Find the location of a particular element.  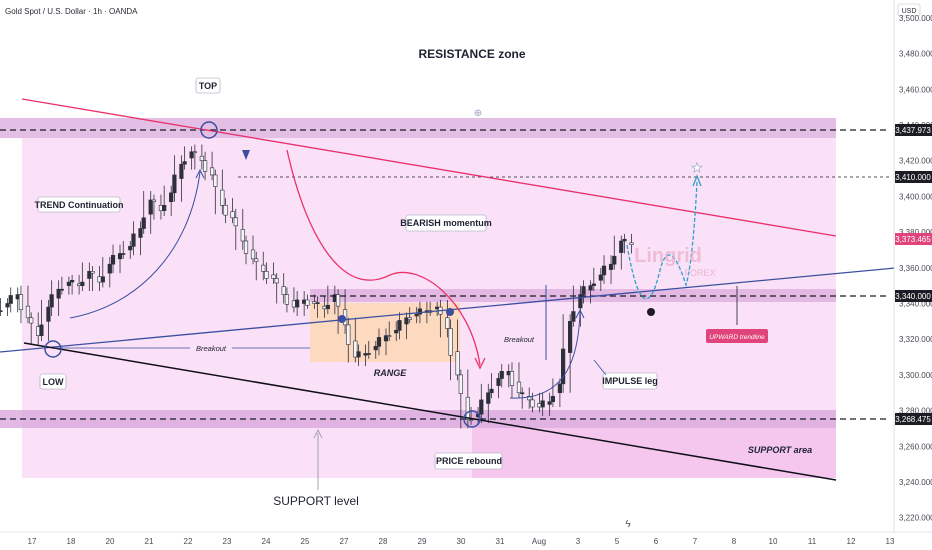

projection-path is located at coordinates (662, 240).